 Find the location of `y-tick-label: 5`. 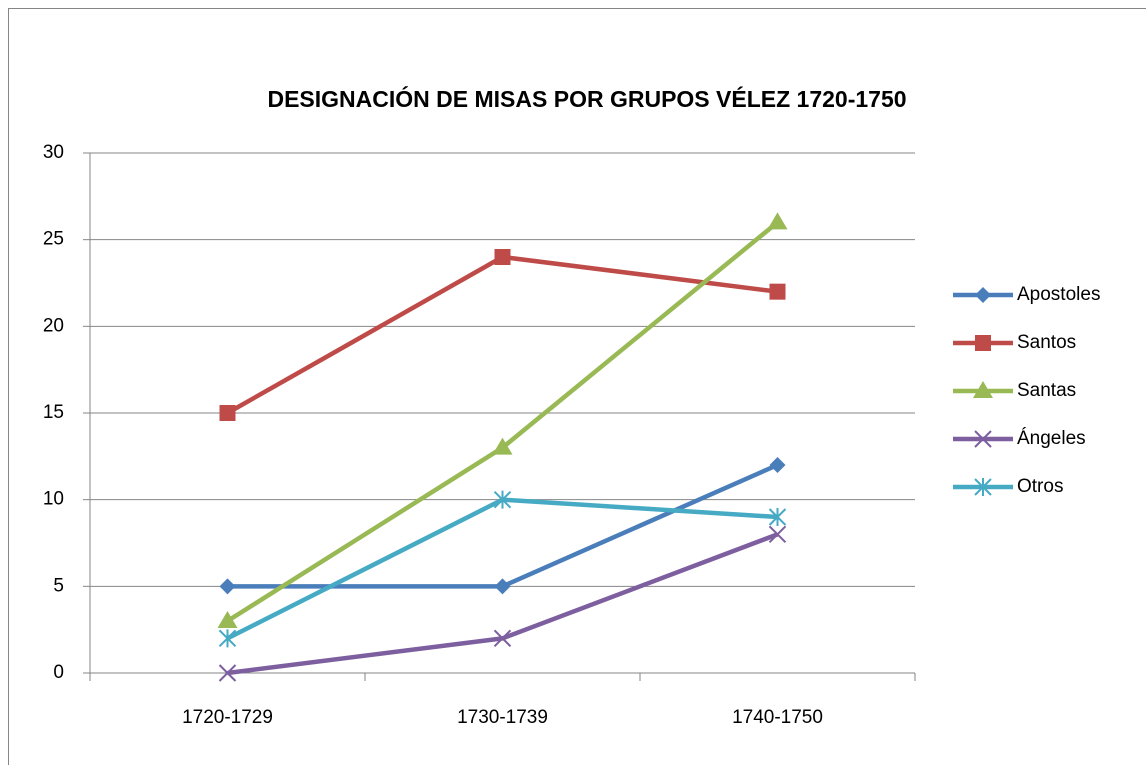

y-tick-label: 5 is located at coordinates (58, 585).